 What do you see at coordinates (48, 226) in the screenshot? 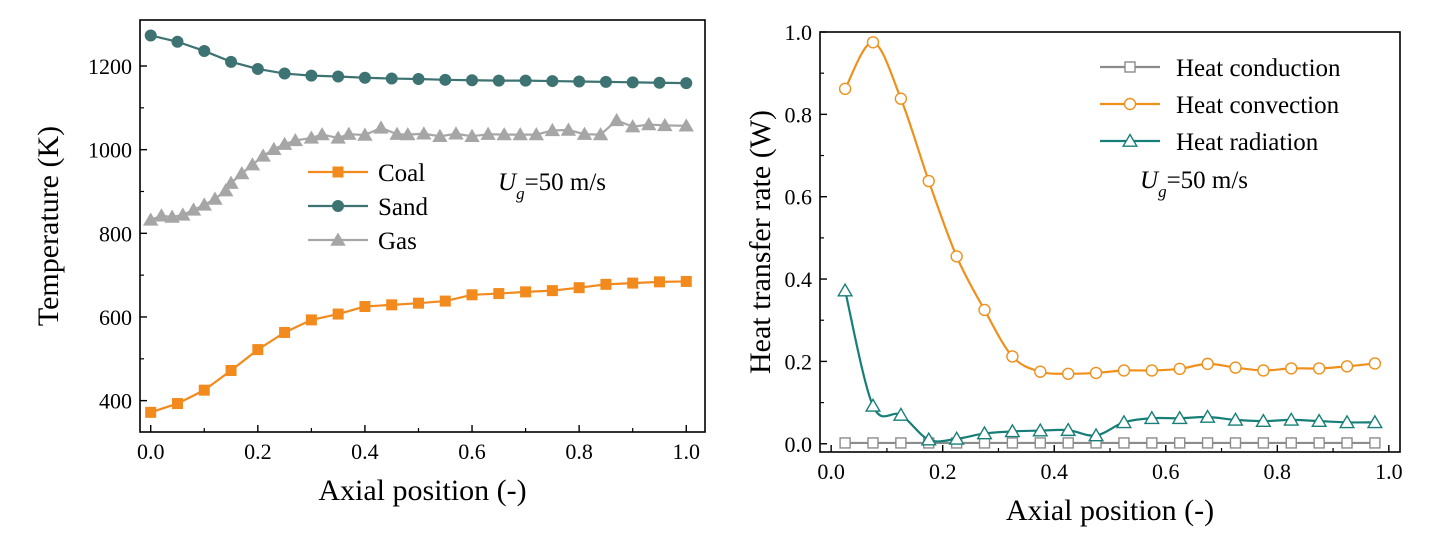
I see `y-axis-title: Temperature (K)` at bounding box center [48, 226].